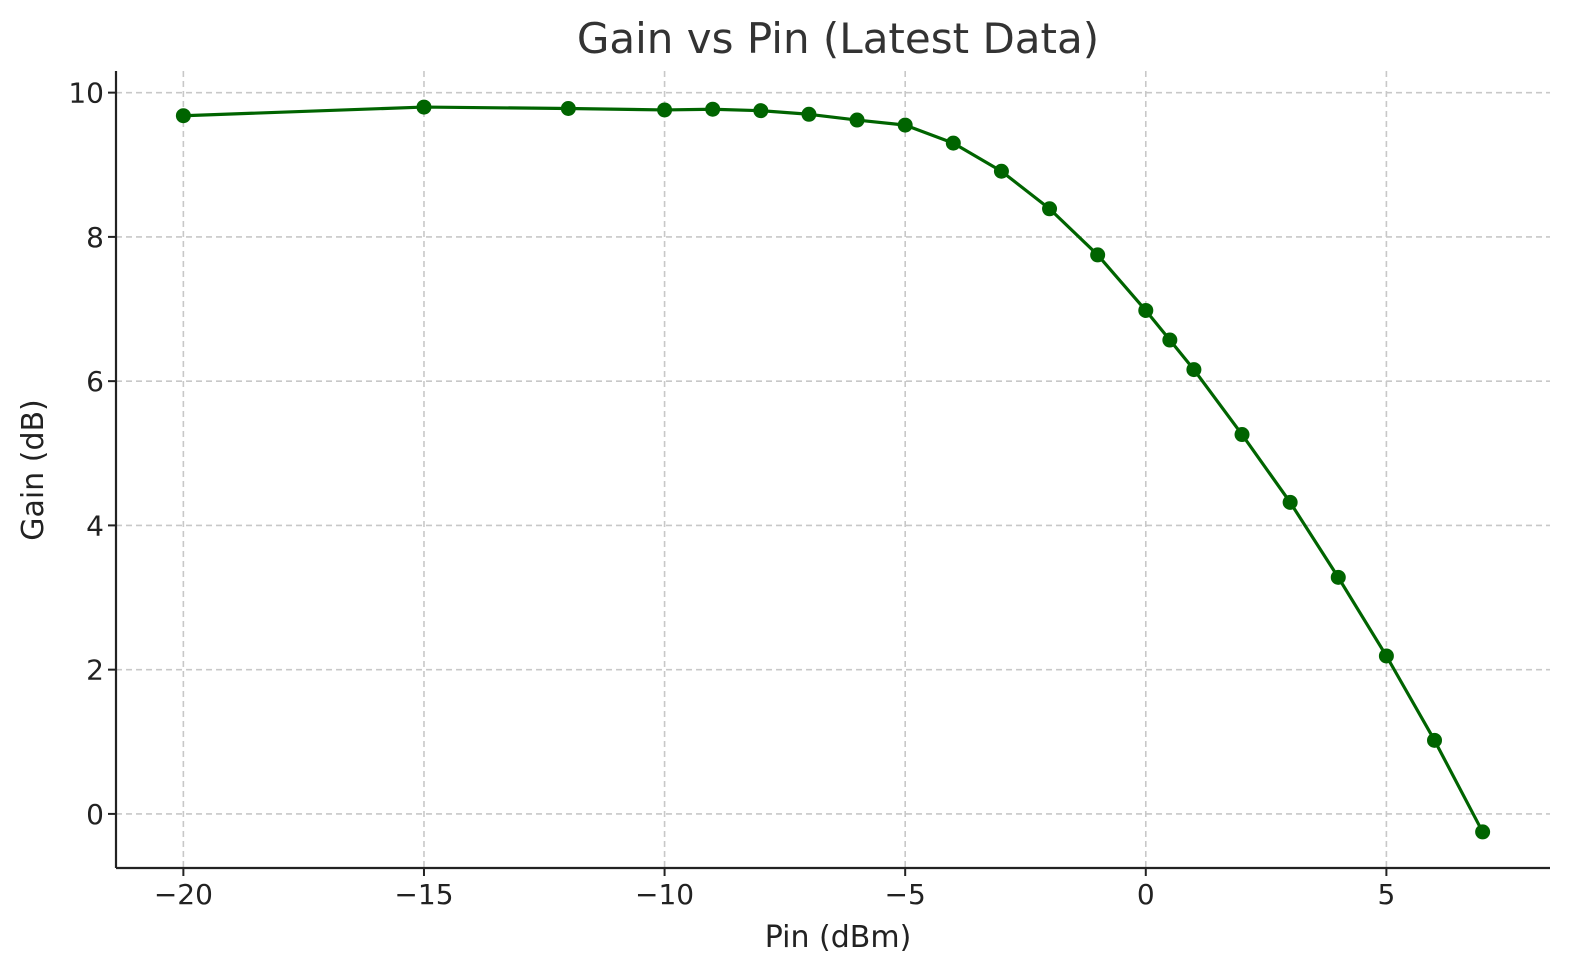  Describe the element at coordinates (664, 894) in the screenshot. I see `x-tick-label: −10` at that location.